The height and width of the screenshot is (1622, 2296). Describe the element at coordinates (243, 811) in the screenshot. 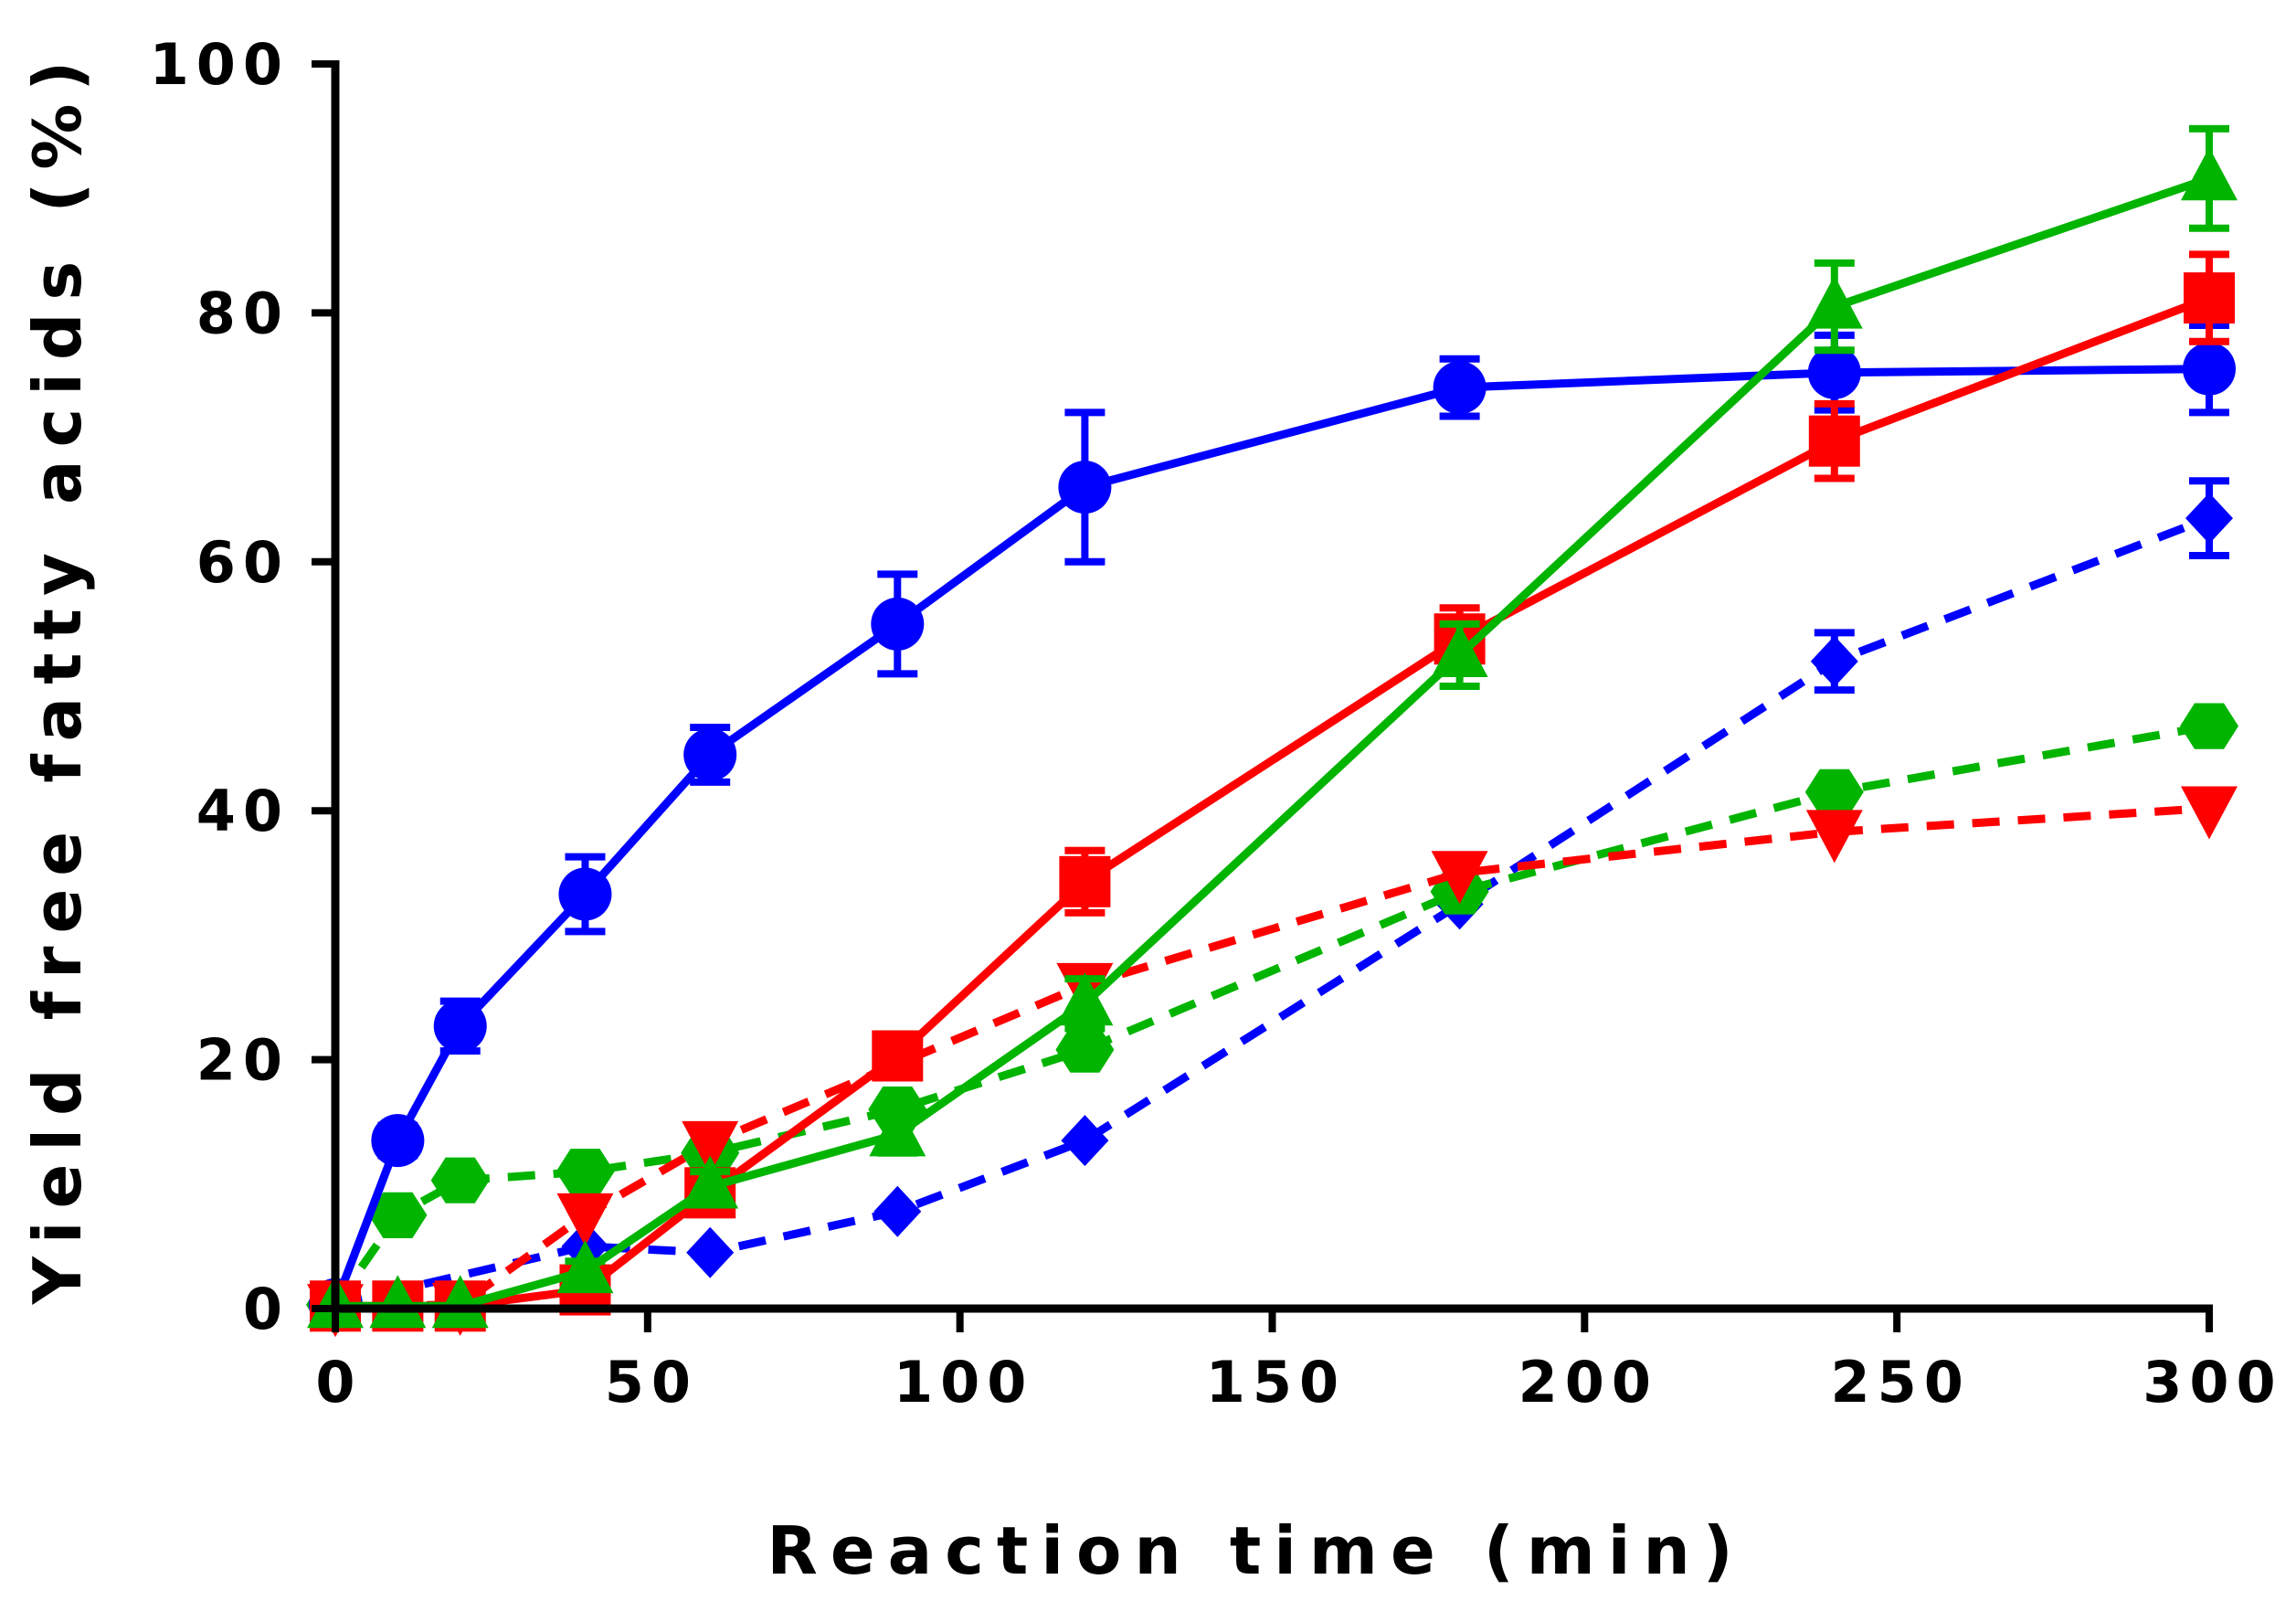

I see `y-tick-label: 40` at that location.